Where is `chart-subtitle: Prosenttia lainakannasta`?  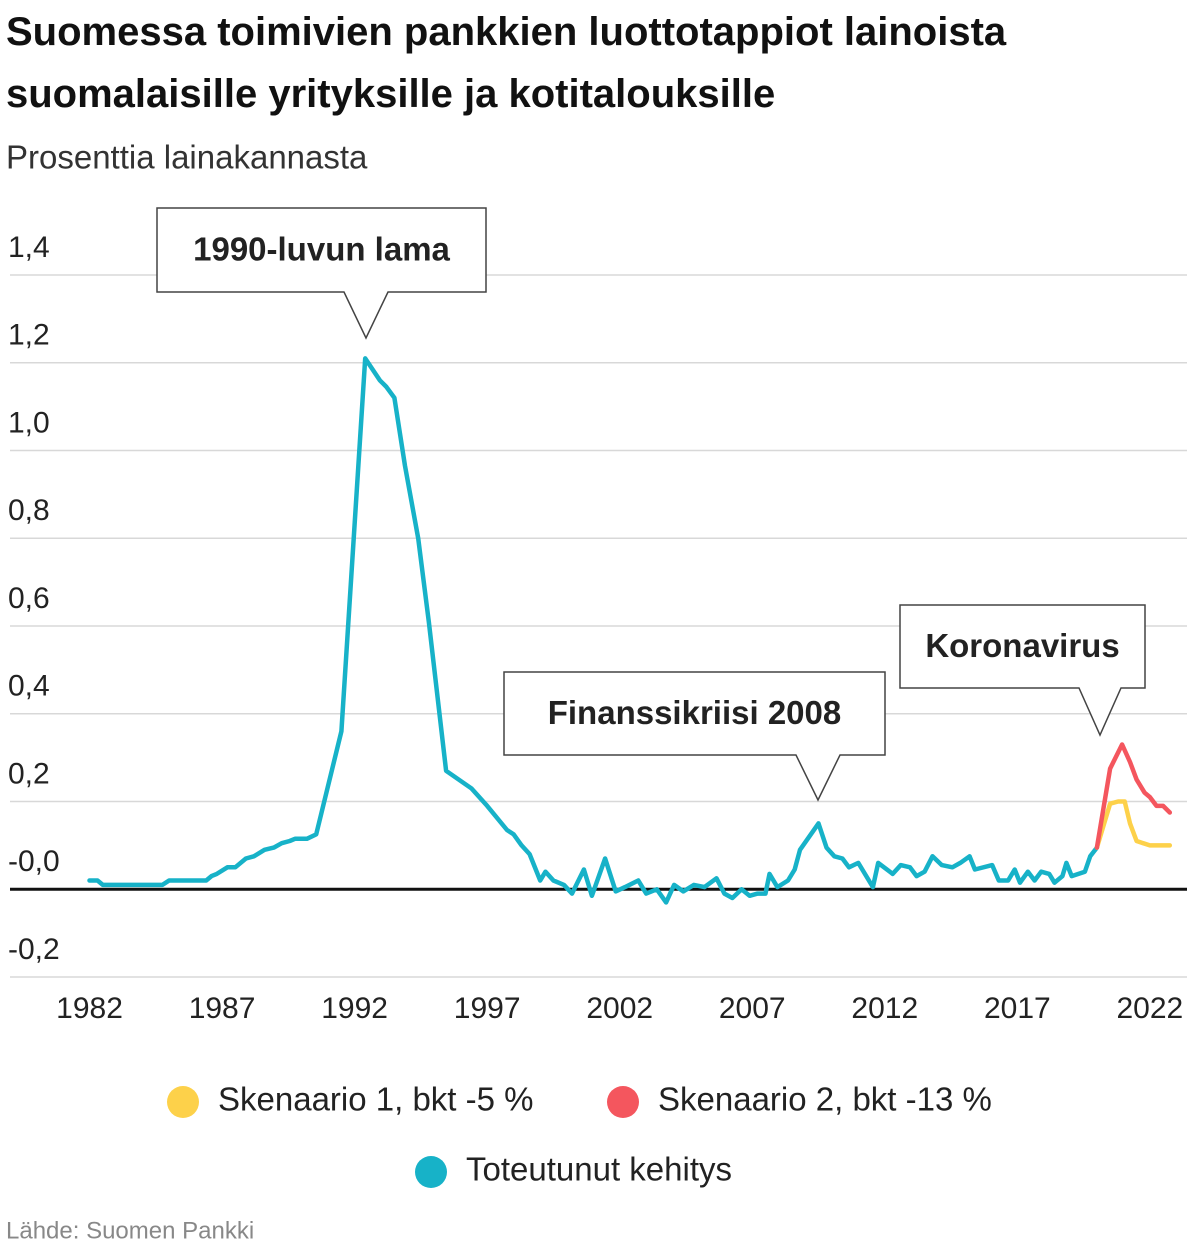 chart-subtitle: Prosenttia lainakannasta is located at coordinates (187, 157).